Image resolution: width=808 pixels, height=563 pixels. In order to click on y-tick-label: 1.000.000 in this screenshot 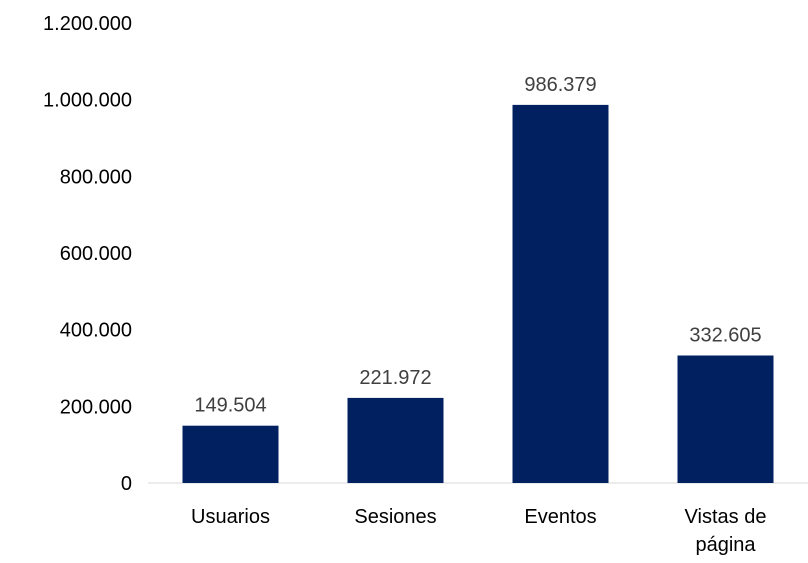, I will do `click(87, 101)`.